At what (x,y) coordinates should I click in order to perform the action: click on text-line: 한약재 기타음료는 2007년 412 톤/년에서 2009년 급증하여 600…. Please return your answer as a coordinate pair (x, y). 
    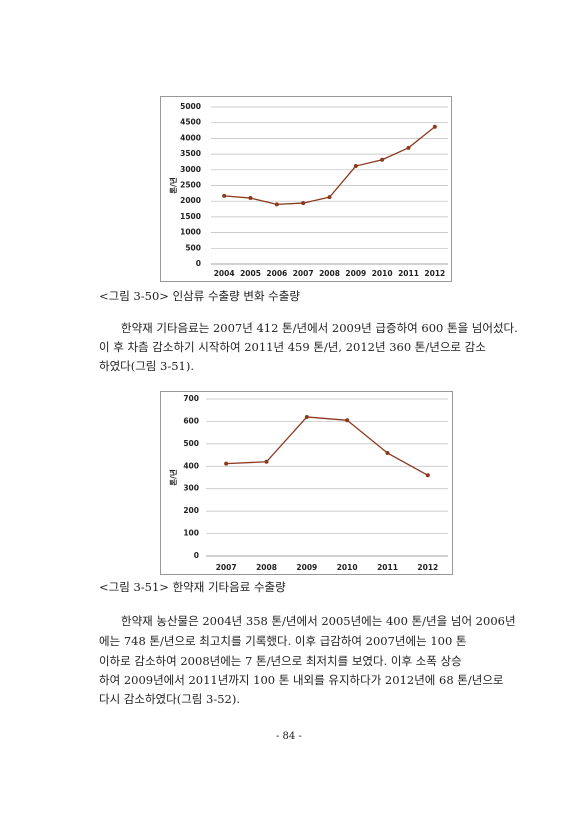
    Looking at the image, I should click on (319, 328).